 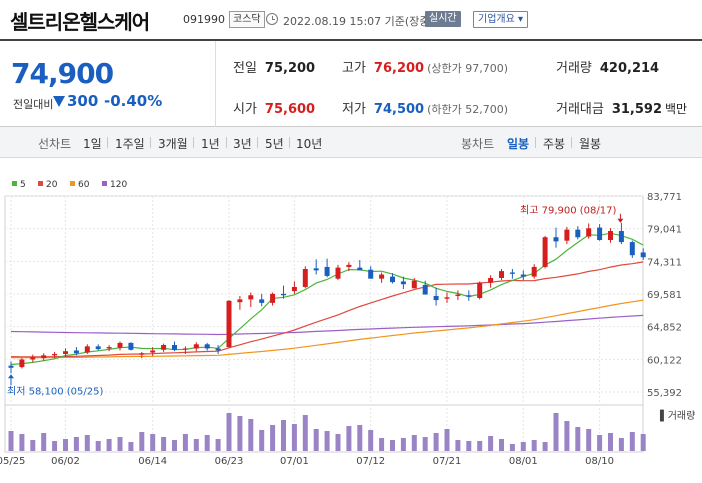 What do you see at coordinates (370, 461) in the screenshot?
I see `x-tick-label: 07/12` at bounding box center [370, 461].